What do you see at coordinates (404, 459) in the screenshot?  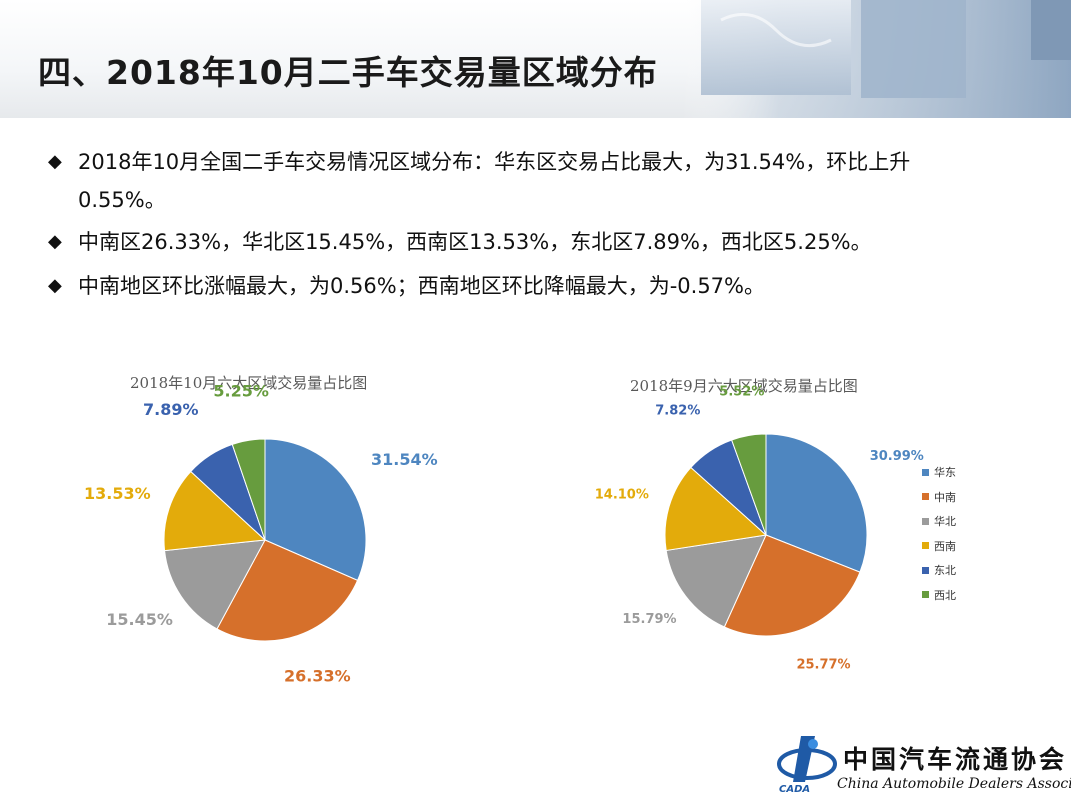 I see `data-label-华东: 31.54%` at bounding box center [404, 459].